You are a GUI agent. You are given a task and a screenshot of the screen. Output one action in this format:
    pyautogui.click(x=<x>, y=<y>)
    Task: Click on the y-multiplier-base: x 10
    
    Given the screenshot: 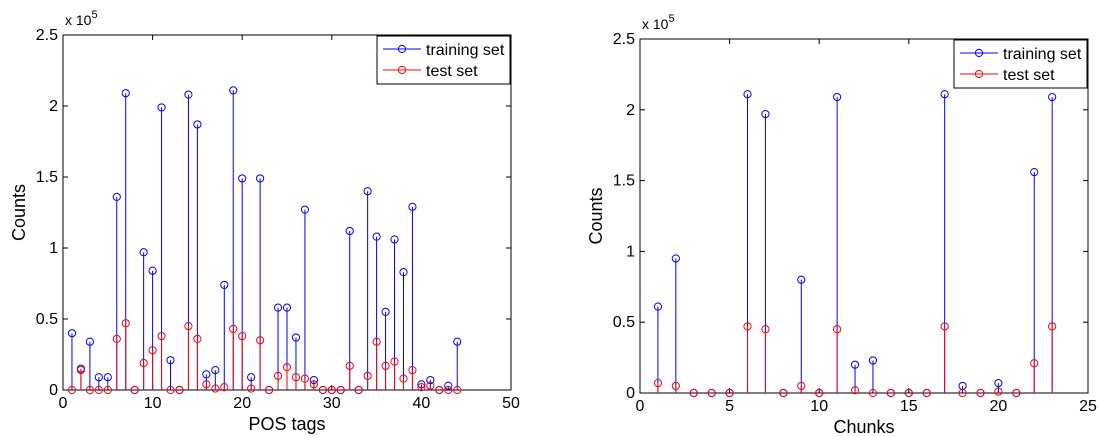 What is the action you would take?
    pyautogui.click(x=655, y=24)
    